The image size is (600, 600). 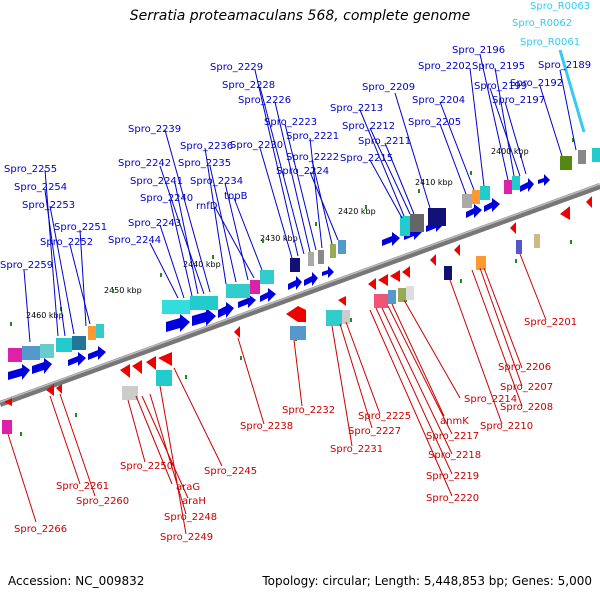 I want to click on gene-label: Spro_2260, so click(x=102, y=501).